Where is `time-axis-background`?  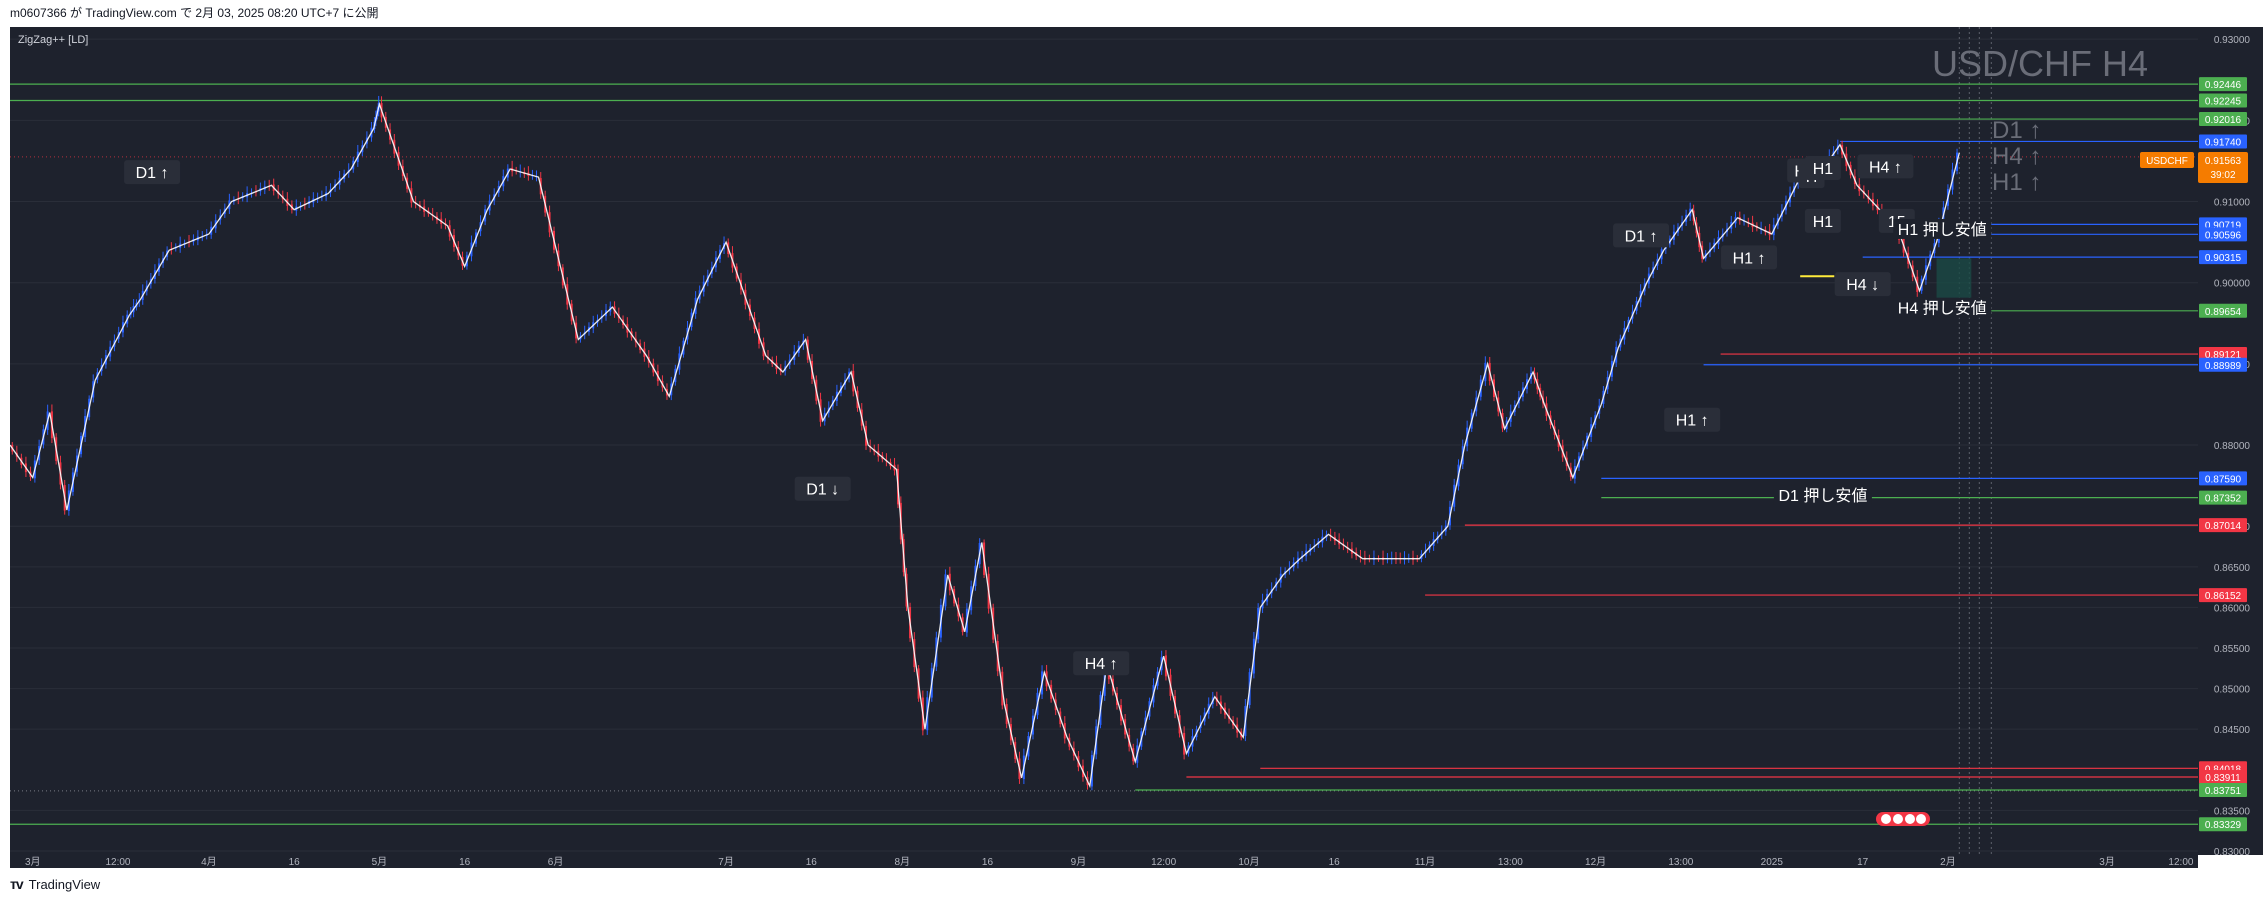
time-axis-background is located at coordinates (1104, 861).